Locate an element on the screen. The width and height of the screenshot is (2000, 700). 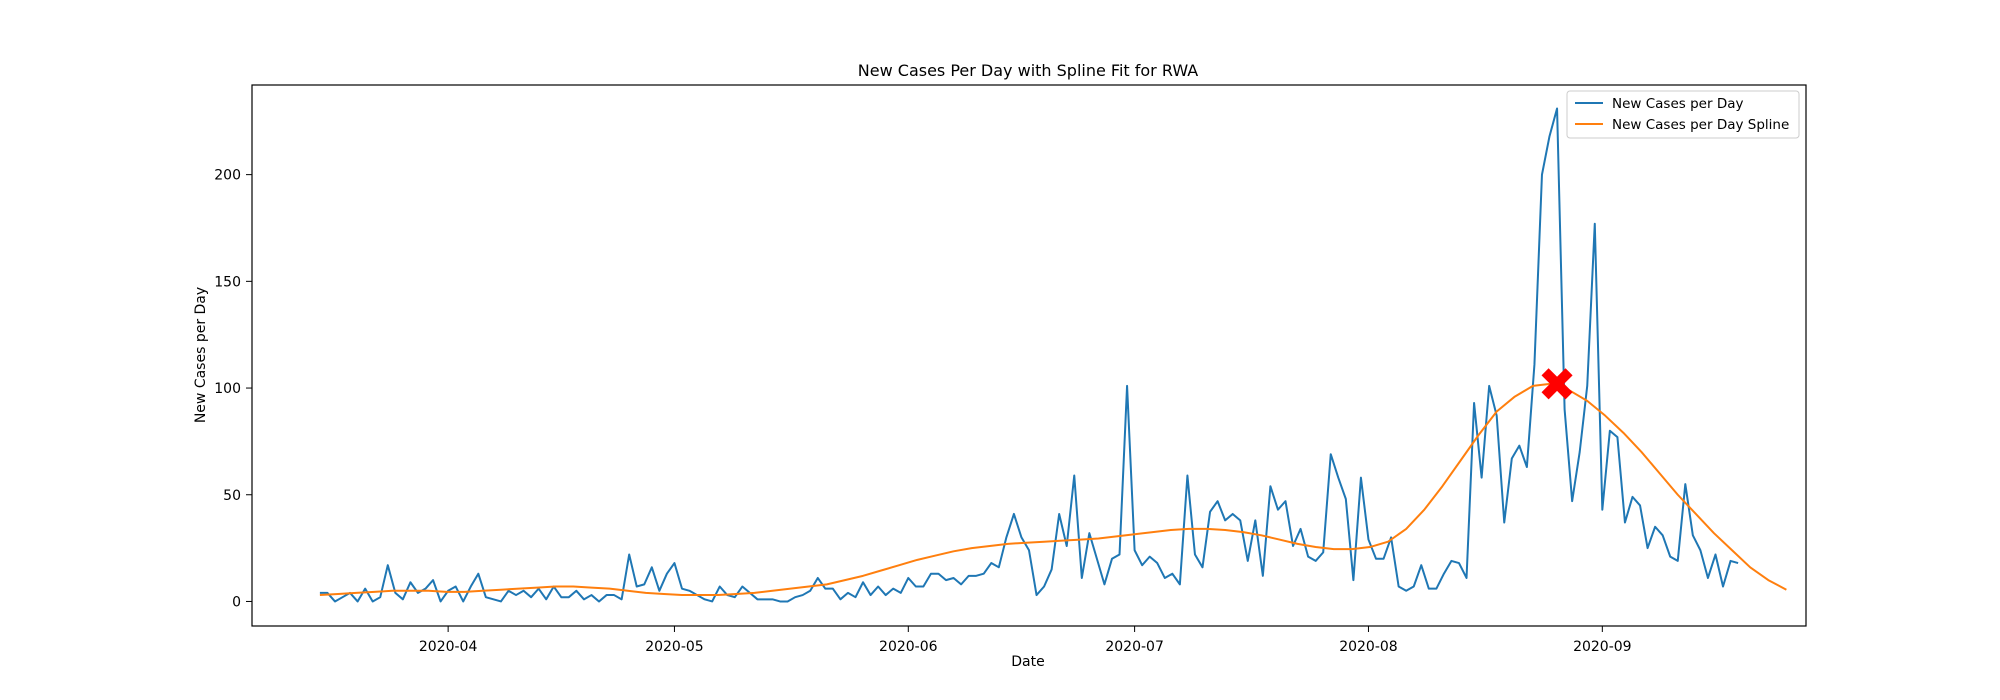
marker-layer is located at coordinates (1557, 384).